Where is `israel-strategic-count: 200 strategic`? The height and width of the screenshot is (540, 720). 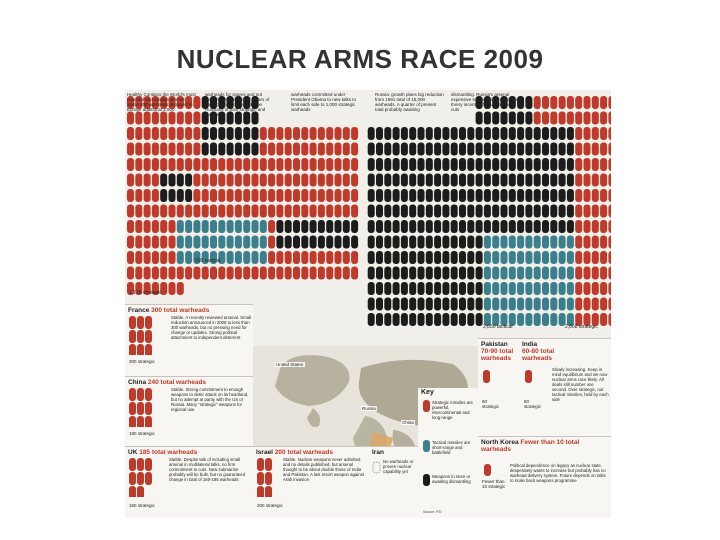 israel-strategic-count: 200 strategic is located at coordinates (270, 505).